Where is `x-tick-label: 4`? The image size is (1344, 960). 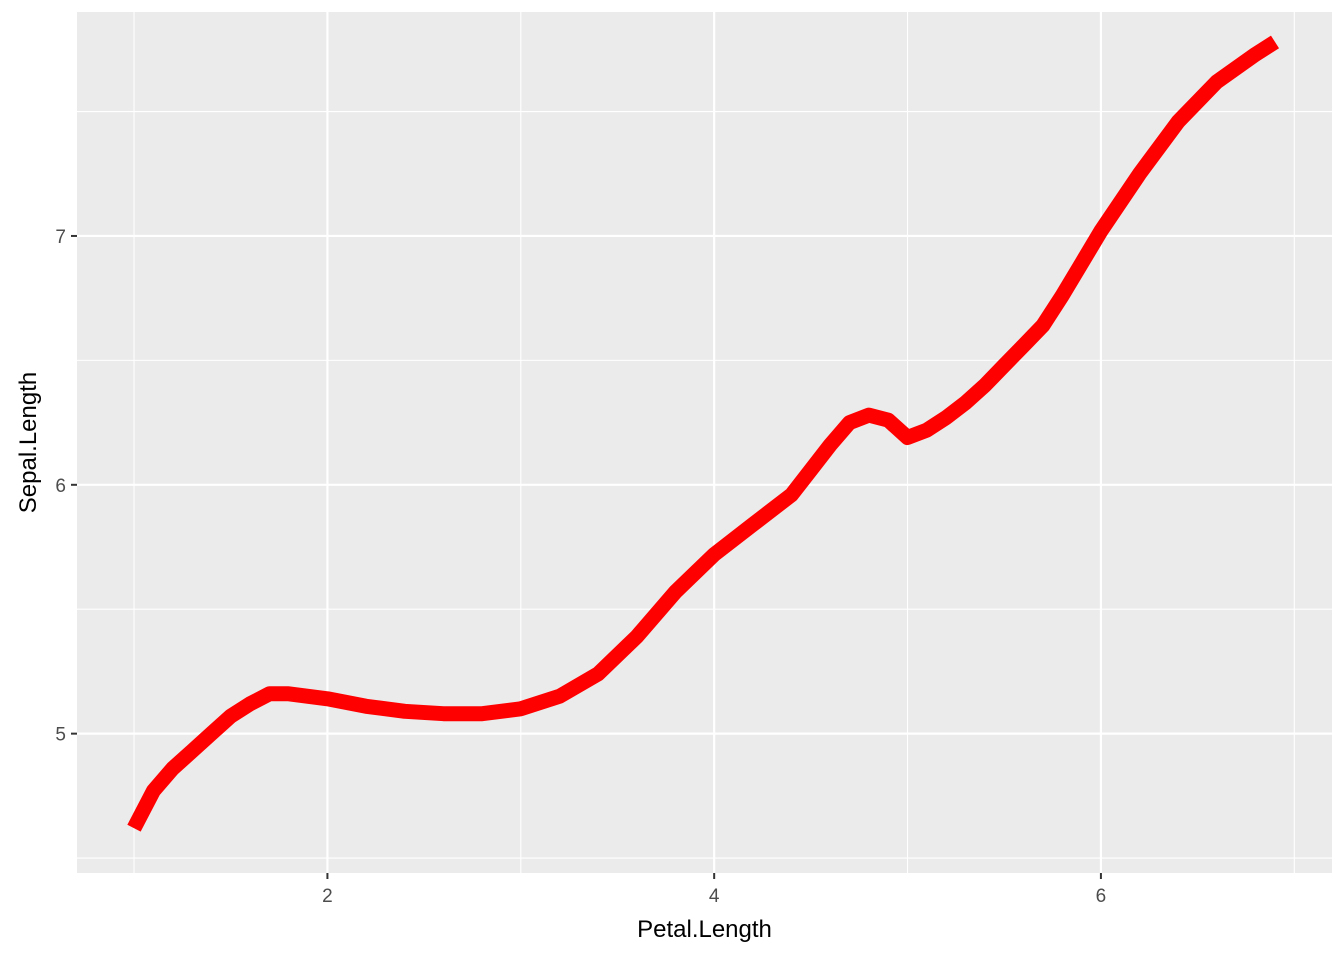 x-tick-label: 4 is located at coordinates (714, 896).